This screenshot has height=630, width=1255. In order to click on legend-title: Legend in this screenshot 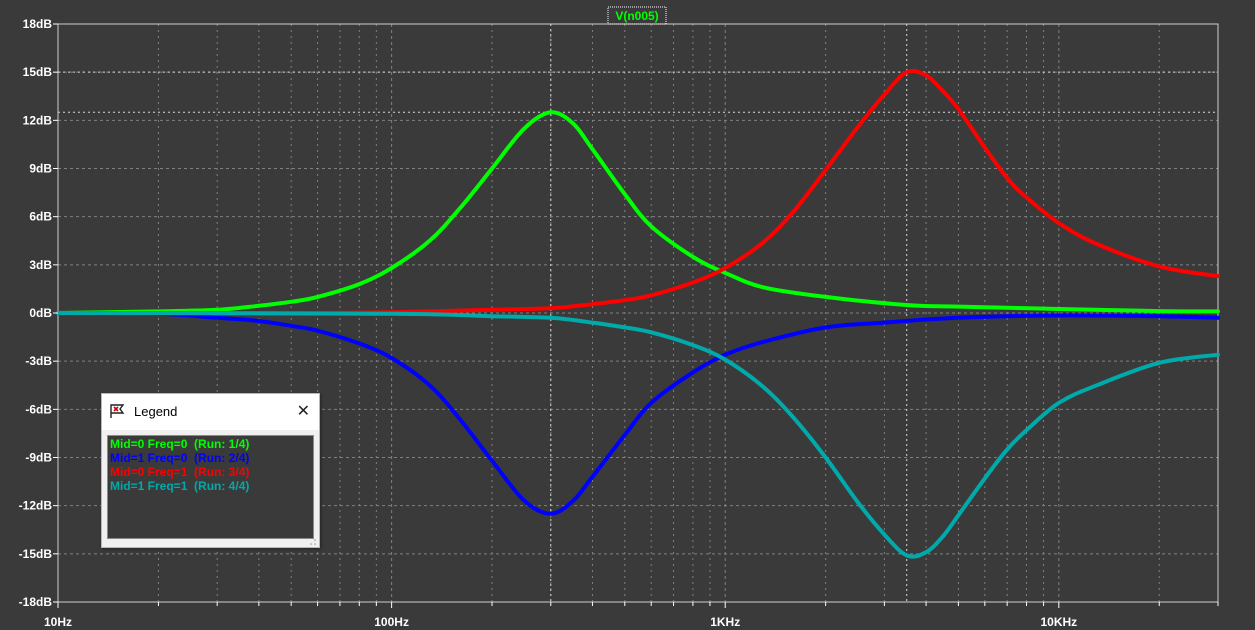, I will do `click(156, 411)`.